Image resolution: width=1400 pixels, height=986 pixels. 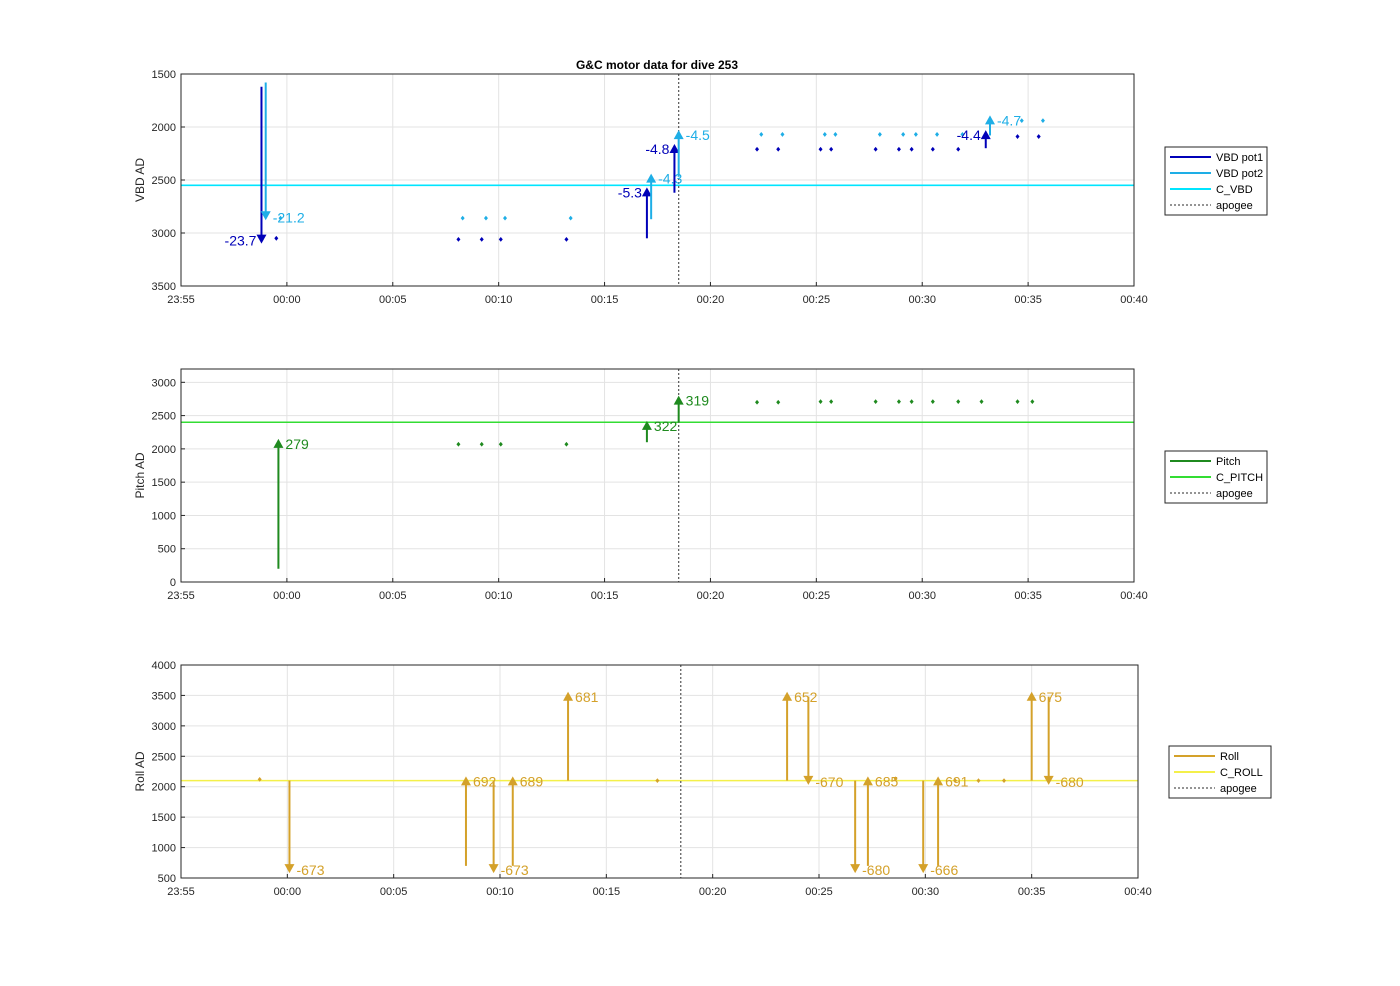 What do you see at coordinates (657, 65) in the screenshot?
I see `figure-title: G&C motor data for dive 253` at bounding box center [657, 65].